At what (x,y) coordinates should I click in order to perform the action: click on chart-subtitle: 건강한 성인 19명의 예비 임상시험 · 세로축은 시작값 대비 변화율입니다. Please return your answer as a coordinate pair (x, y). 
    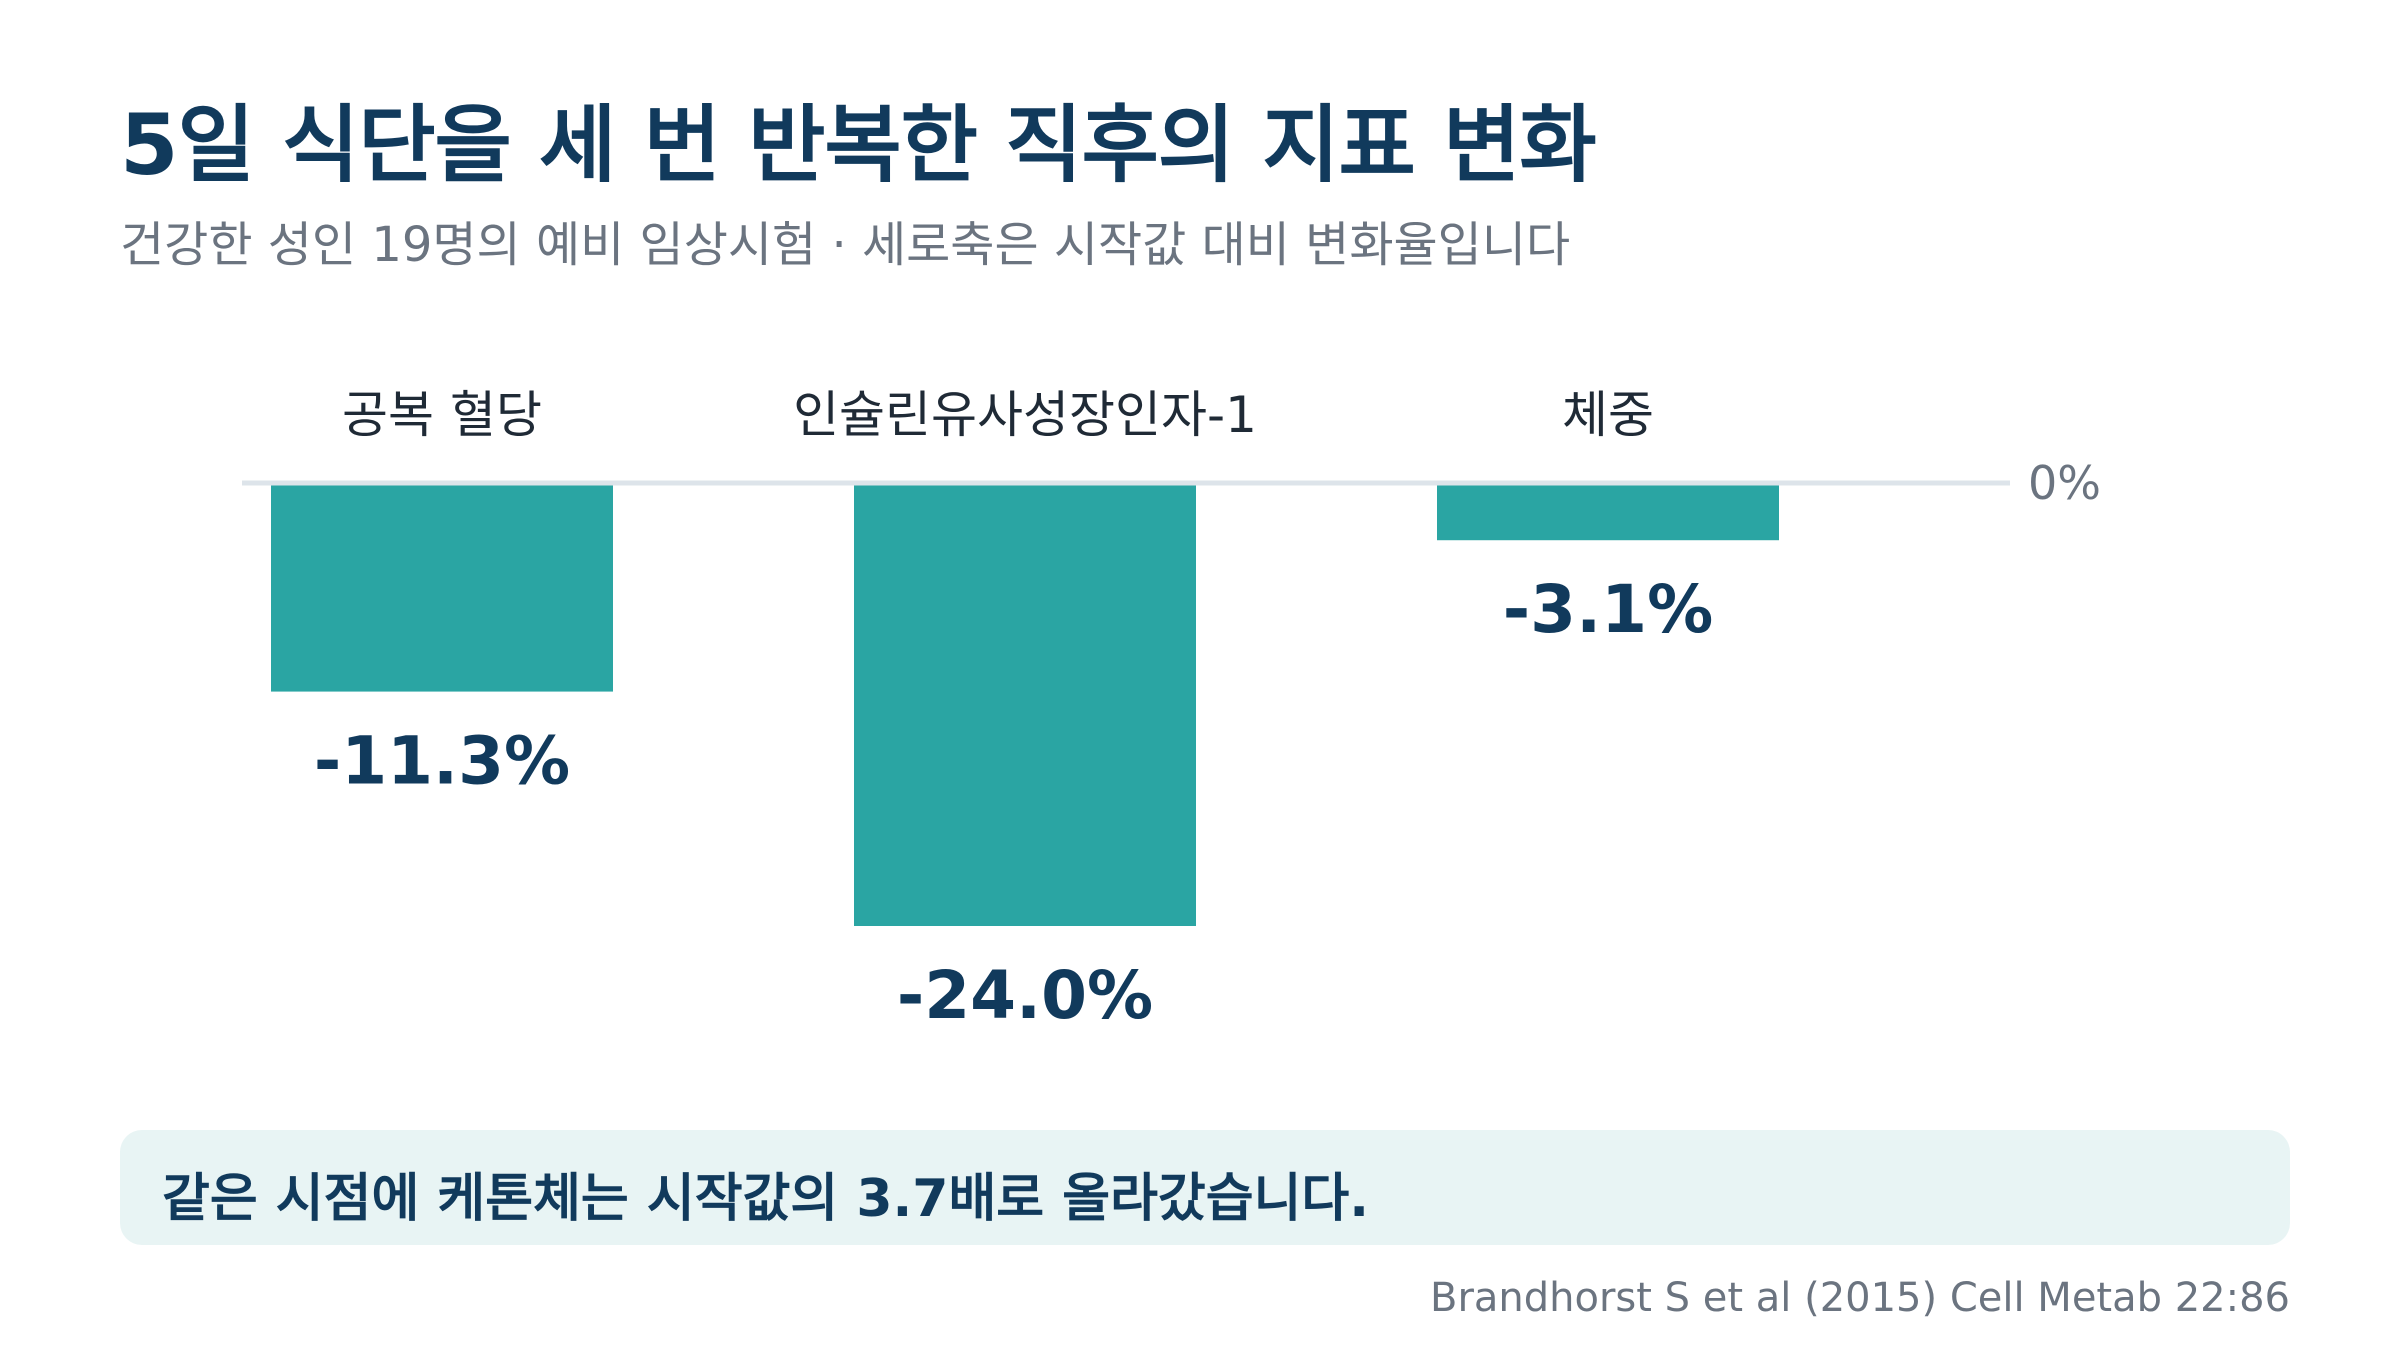
    Looking at the image, I should click on (845, 245).